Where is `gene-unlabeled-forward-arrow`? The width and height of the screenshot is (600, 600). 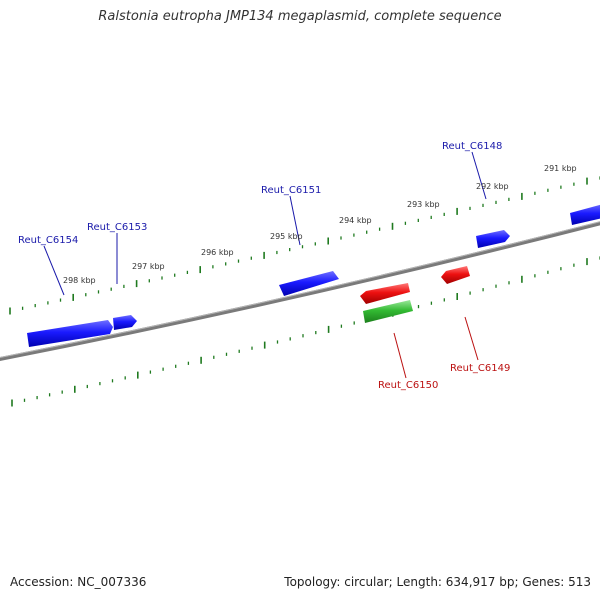 gene-unlabeled-forward-arrow is located at coordinates (585, 214).